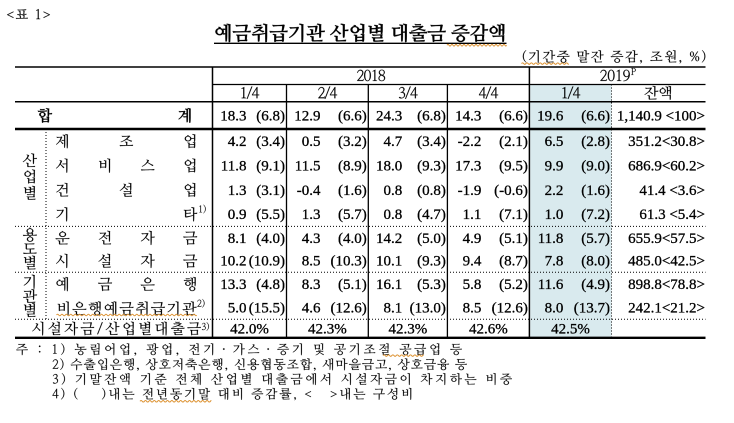 This screenshot has width=734, height=423. Describe the element at coordinates (389, 262) in the screenshot. I see `svg-text: 10.1` at that location.